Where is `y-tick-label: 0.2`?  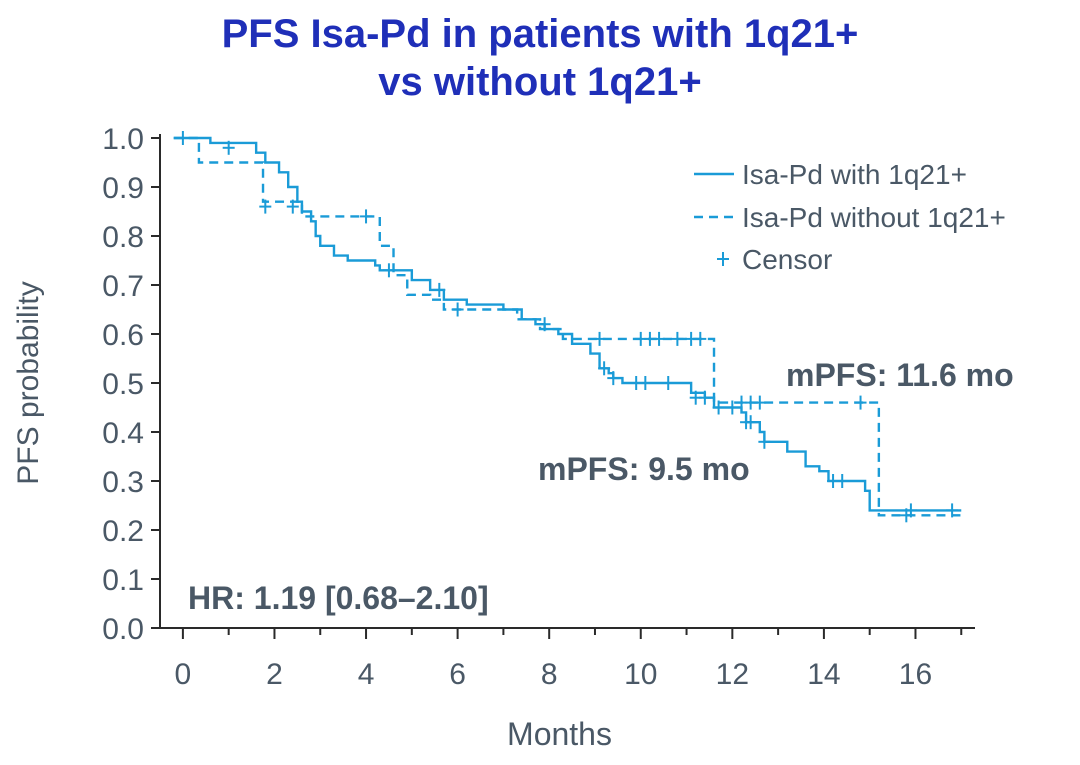
y-tick-label: 0.2 is located at coordinates (123, 531).